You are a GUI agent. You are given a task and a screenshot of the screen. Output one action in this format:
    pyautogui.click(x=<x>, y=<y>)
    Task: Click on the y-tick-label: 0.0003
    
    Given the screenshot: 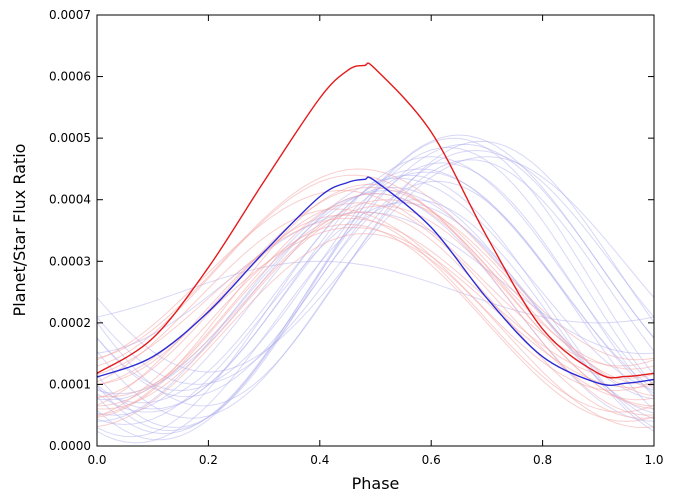 What is the action you would take?
    pyautogui.click(x=70, y=261)
    